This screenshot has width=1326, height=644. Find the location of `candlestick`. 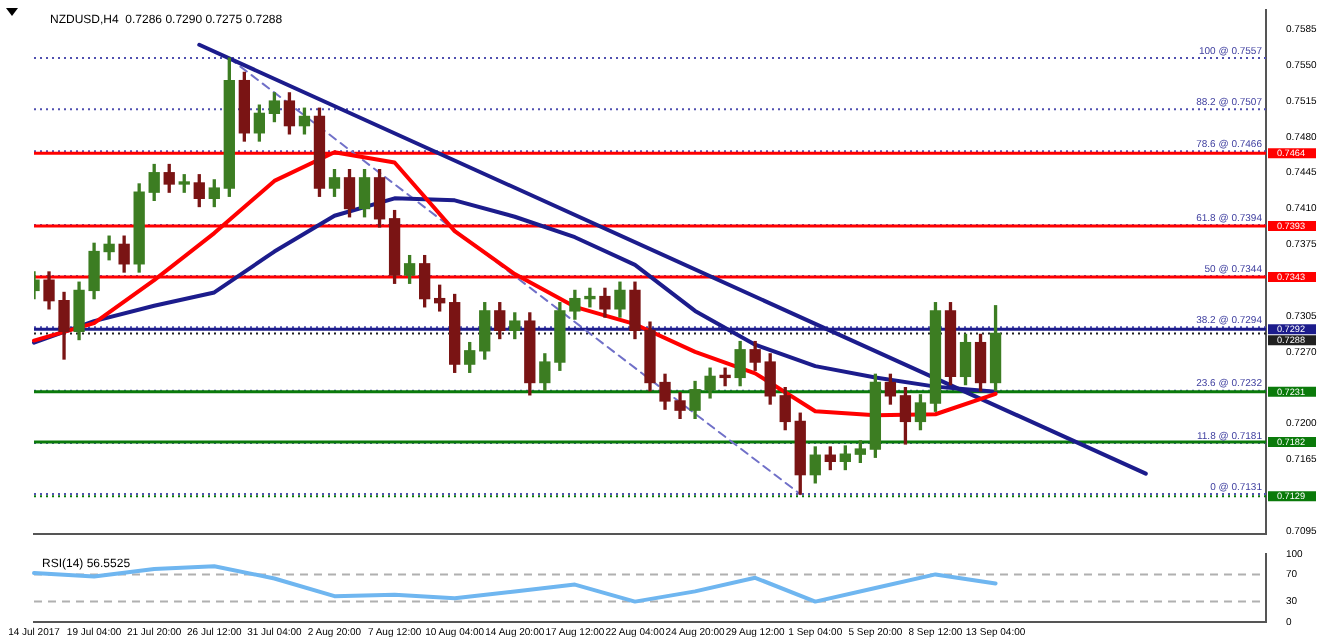

candlestick is located at coordinates (725, 377).